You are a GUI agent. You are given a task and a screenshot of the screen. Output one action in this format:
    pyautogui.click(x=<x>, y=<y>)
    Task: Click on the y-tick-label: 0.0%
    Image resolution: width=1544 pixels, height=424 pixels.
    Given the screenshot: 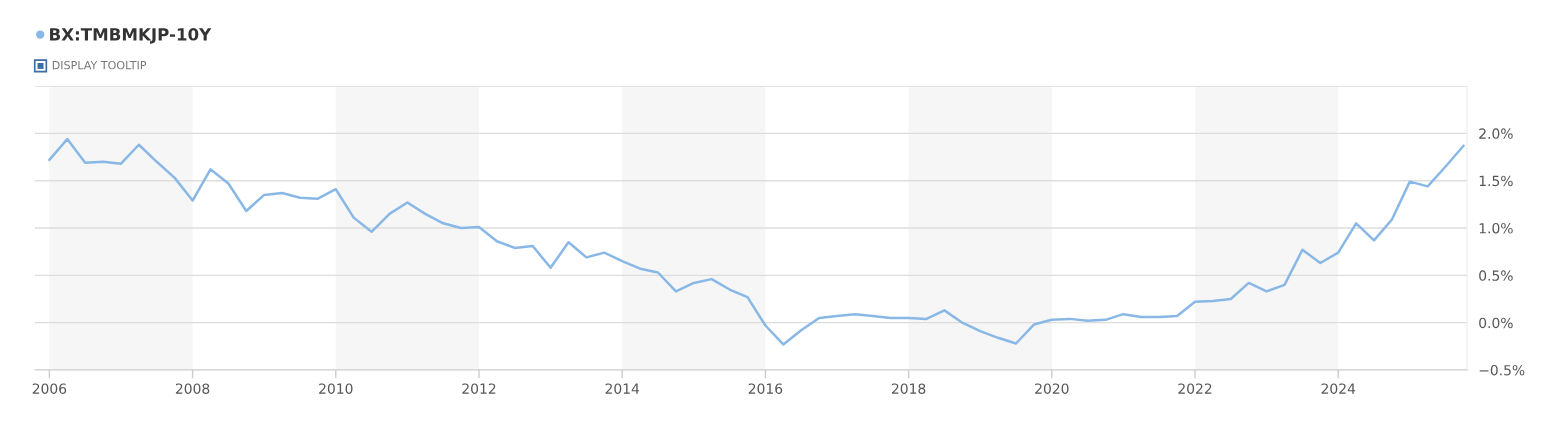 What is the action you would take?
    pyautogui.click(x=1496, y=323)
    